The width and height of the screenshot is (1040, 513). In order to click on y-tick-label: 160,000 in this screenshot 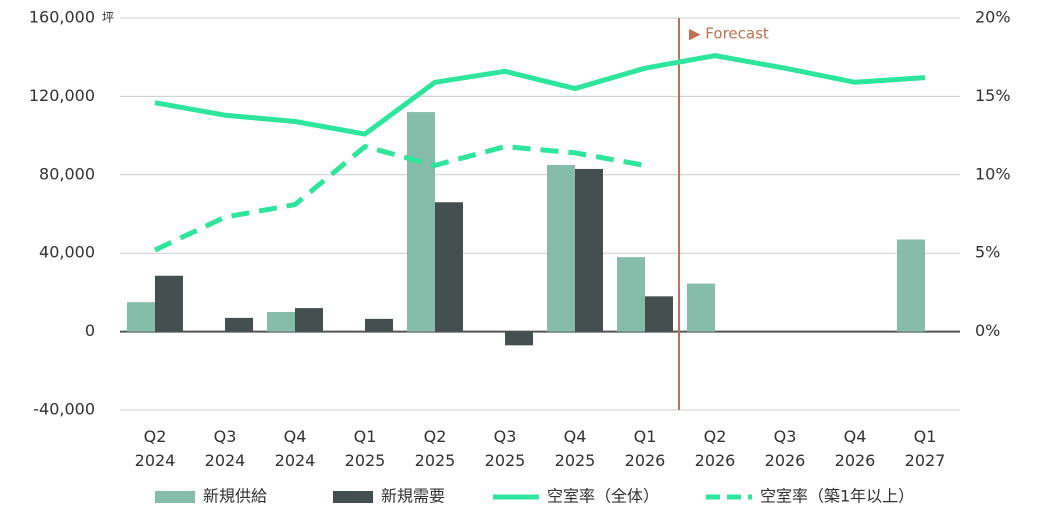, I will do `click(62, 17)`.